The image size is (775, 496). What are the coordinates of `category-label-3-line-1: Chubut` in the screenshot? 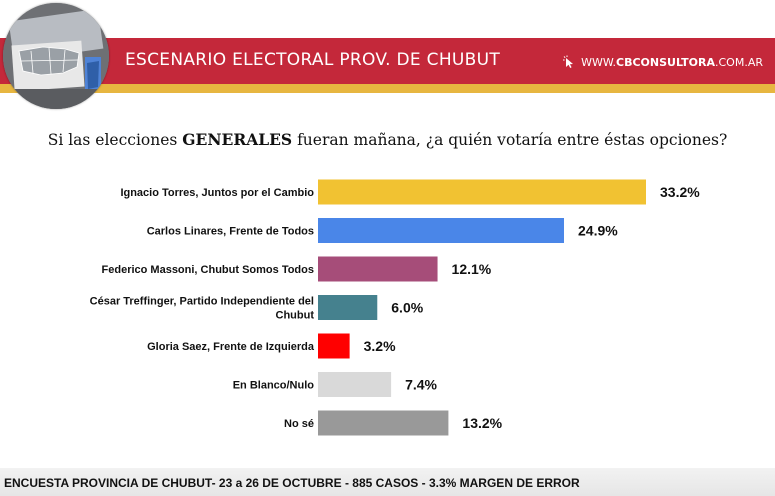 It's located at (295, 316).